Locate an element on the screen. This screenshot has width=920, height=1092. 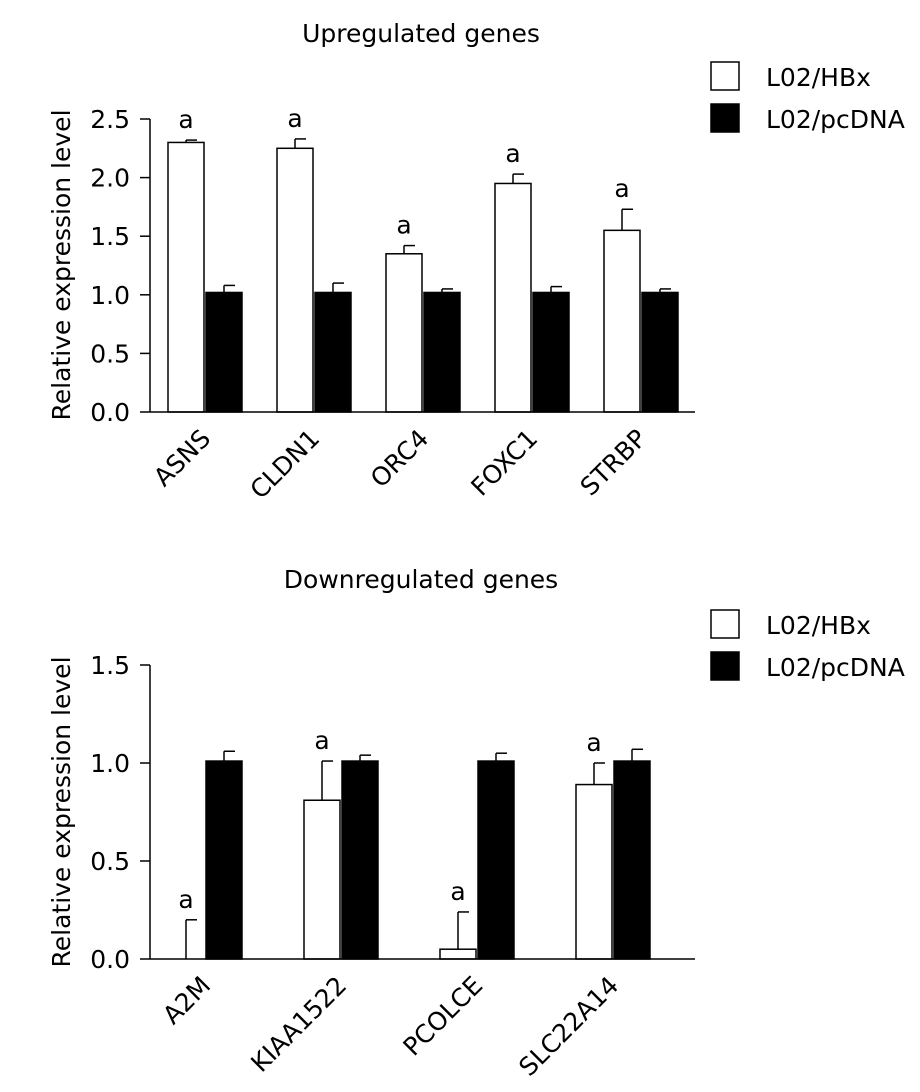
x-tick-label: FOXC1 is located at coordinates (504, 463).